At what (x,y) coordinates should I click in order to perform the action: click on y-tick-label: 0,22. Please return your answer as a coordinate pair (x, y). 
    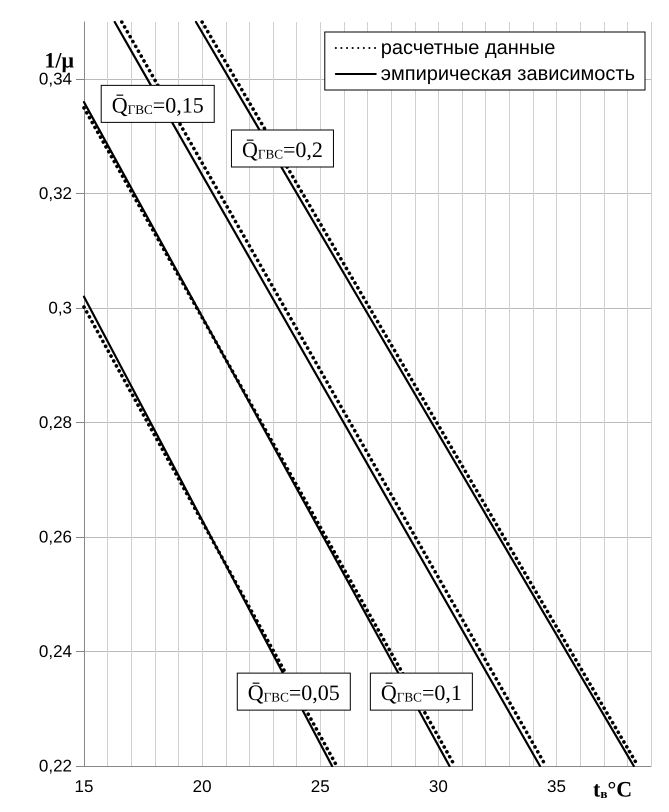
    Looking at the image, I should click on (55, 766).